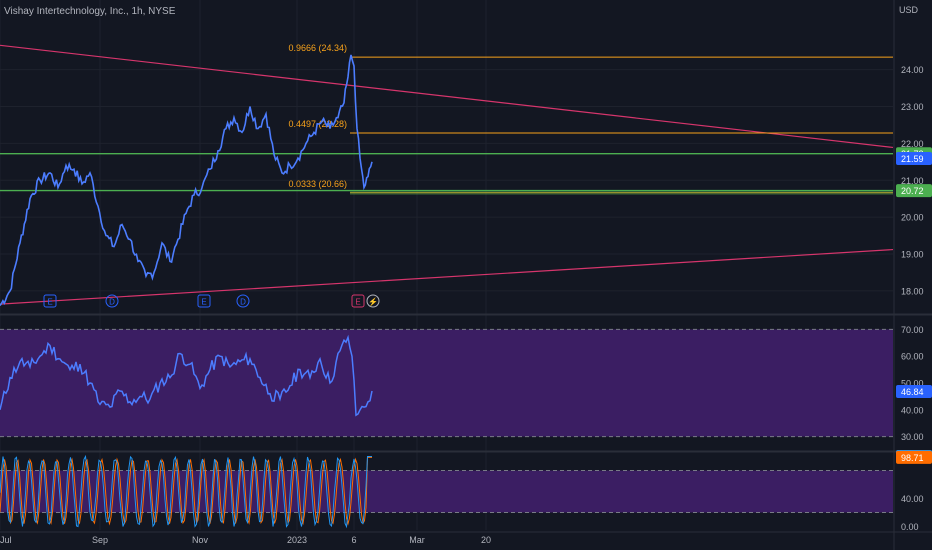  I want to click on stoch-k-line, so click(186, 491).